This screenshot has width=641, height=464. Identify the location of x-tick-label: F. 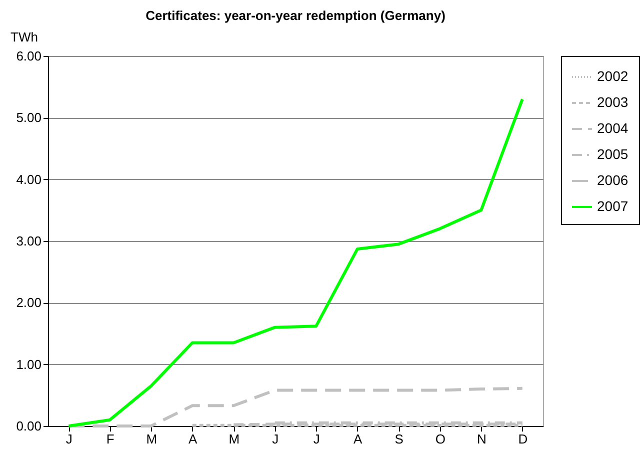
(110, 439).